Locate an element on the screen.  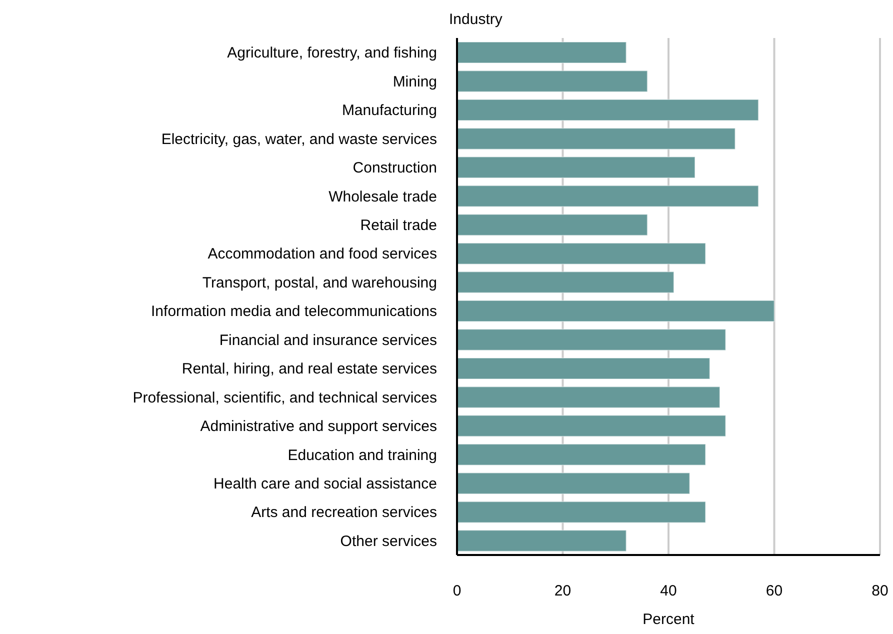
x-axis-title: Percent is located at coordinates (669, 619).